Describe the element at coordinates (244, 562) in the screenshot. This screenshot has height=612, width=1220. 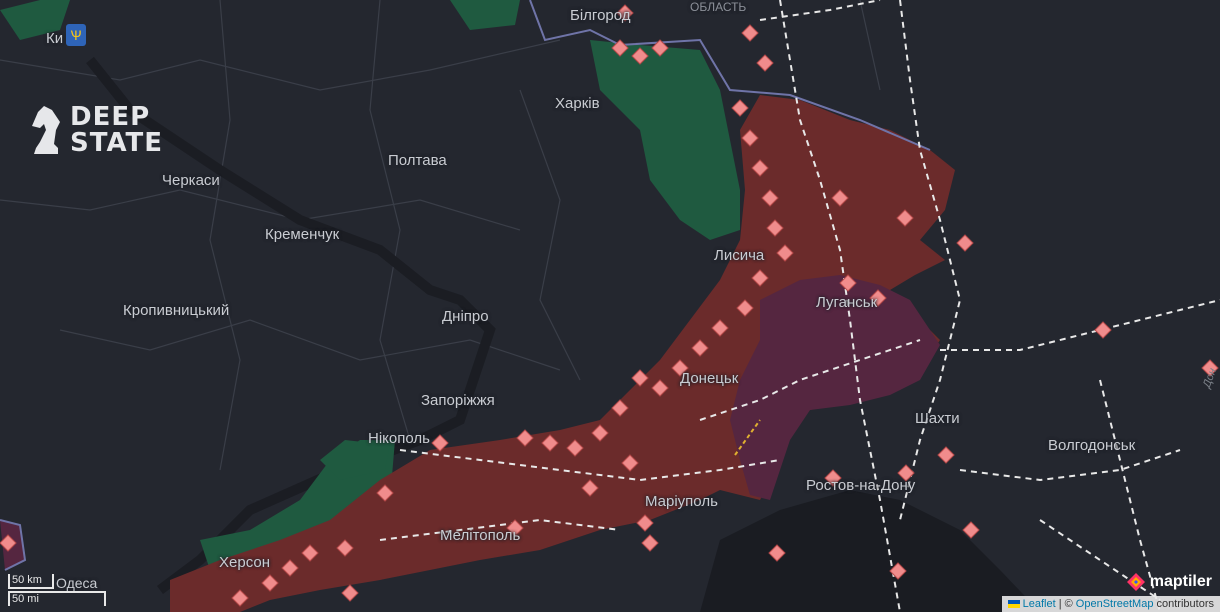
I see `city-label-kherson: Херсон` at that location.